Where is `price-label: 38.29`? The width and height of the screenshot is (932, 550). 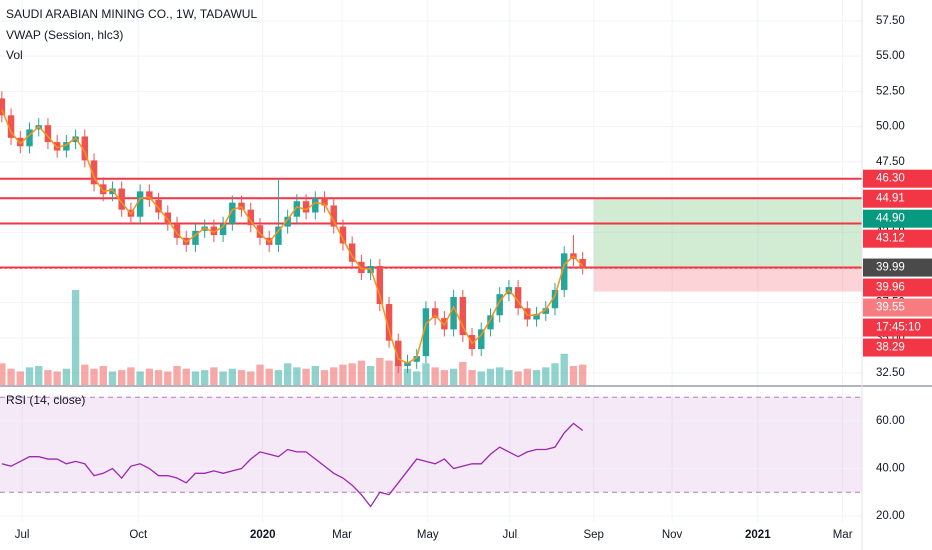 price-label: 38.29 is located at coordinates (890, 348).